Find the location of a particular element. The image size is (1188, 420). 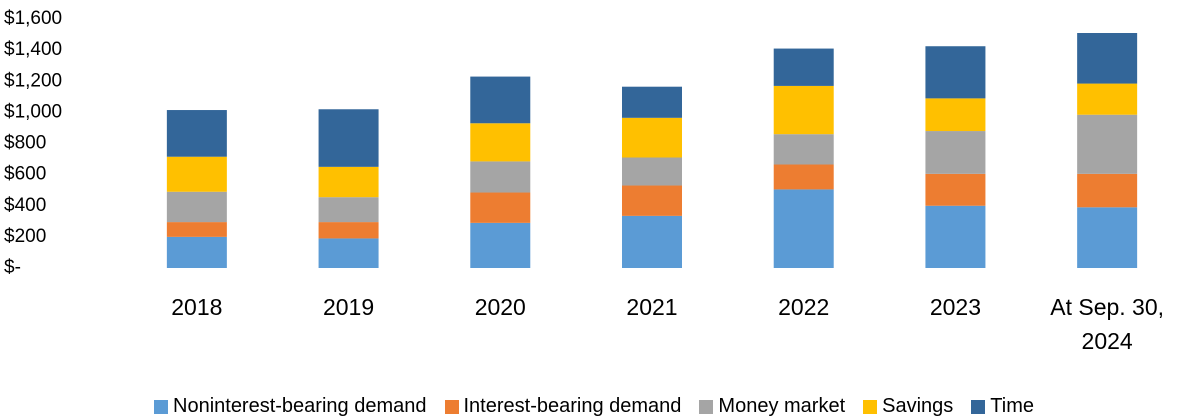

legend-label: Interest-bearing demand is located at coordinates (572, 406).